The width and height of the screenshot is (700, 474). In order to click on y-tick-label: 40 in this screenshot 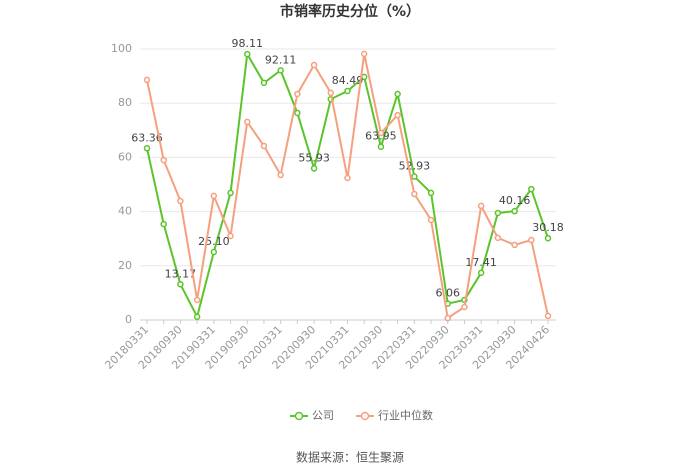, I will do `click(125, 211)`.